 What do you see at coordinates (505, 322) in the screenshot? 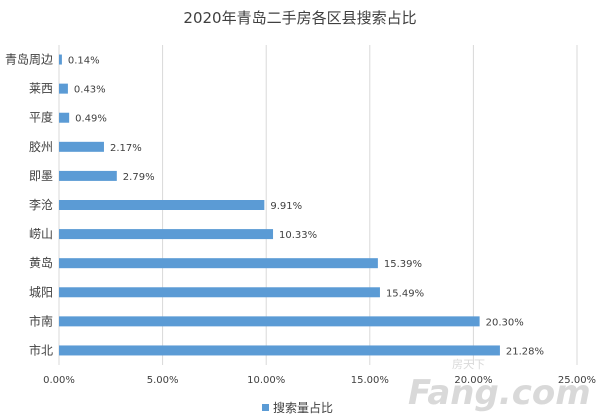
I see `data-label: 20.30%` at bounding box center [505, 322].